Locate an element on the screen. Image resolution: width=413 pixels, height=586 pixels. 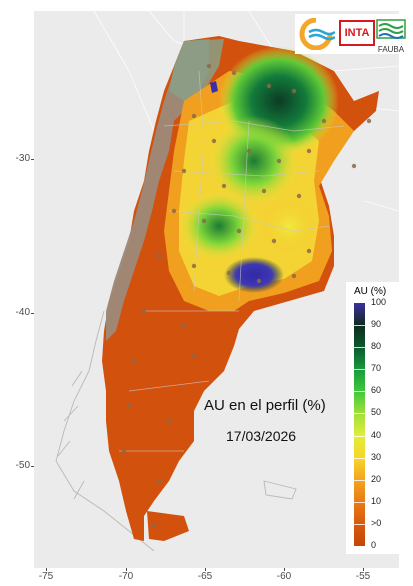
andes-north-grey is located at coordinates (196, 70).